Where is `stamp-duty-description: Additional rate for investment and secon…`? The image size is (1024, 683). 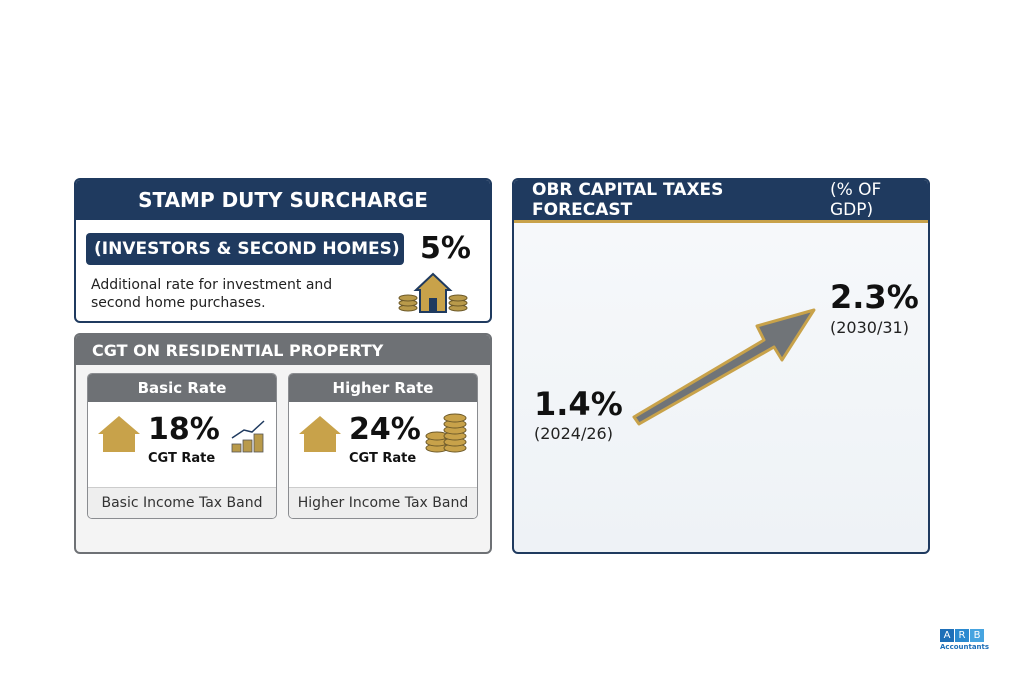
stamp-duty-description: Additional rate for investment and secon… is located at coordinates (212, 294).